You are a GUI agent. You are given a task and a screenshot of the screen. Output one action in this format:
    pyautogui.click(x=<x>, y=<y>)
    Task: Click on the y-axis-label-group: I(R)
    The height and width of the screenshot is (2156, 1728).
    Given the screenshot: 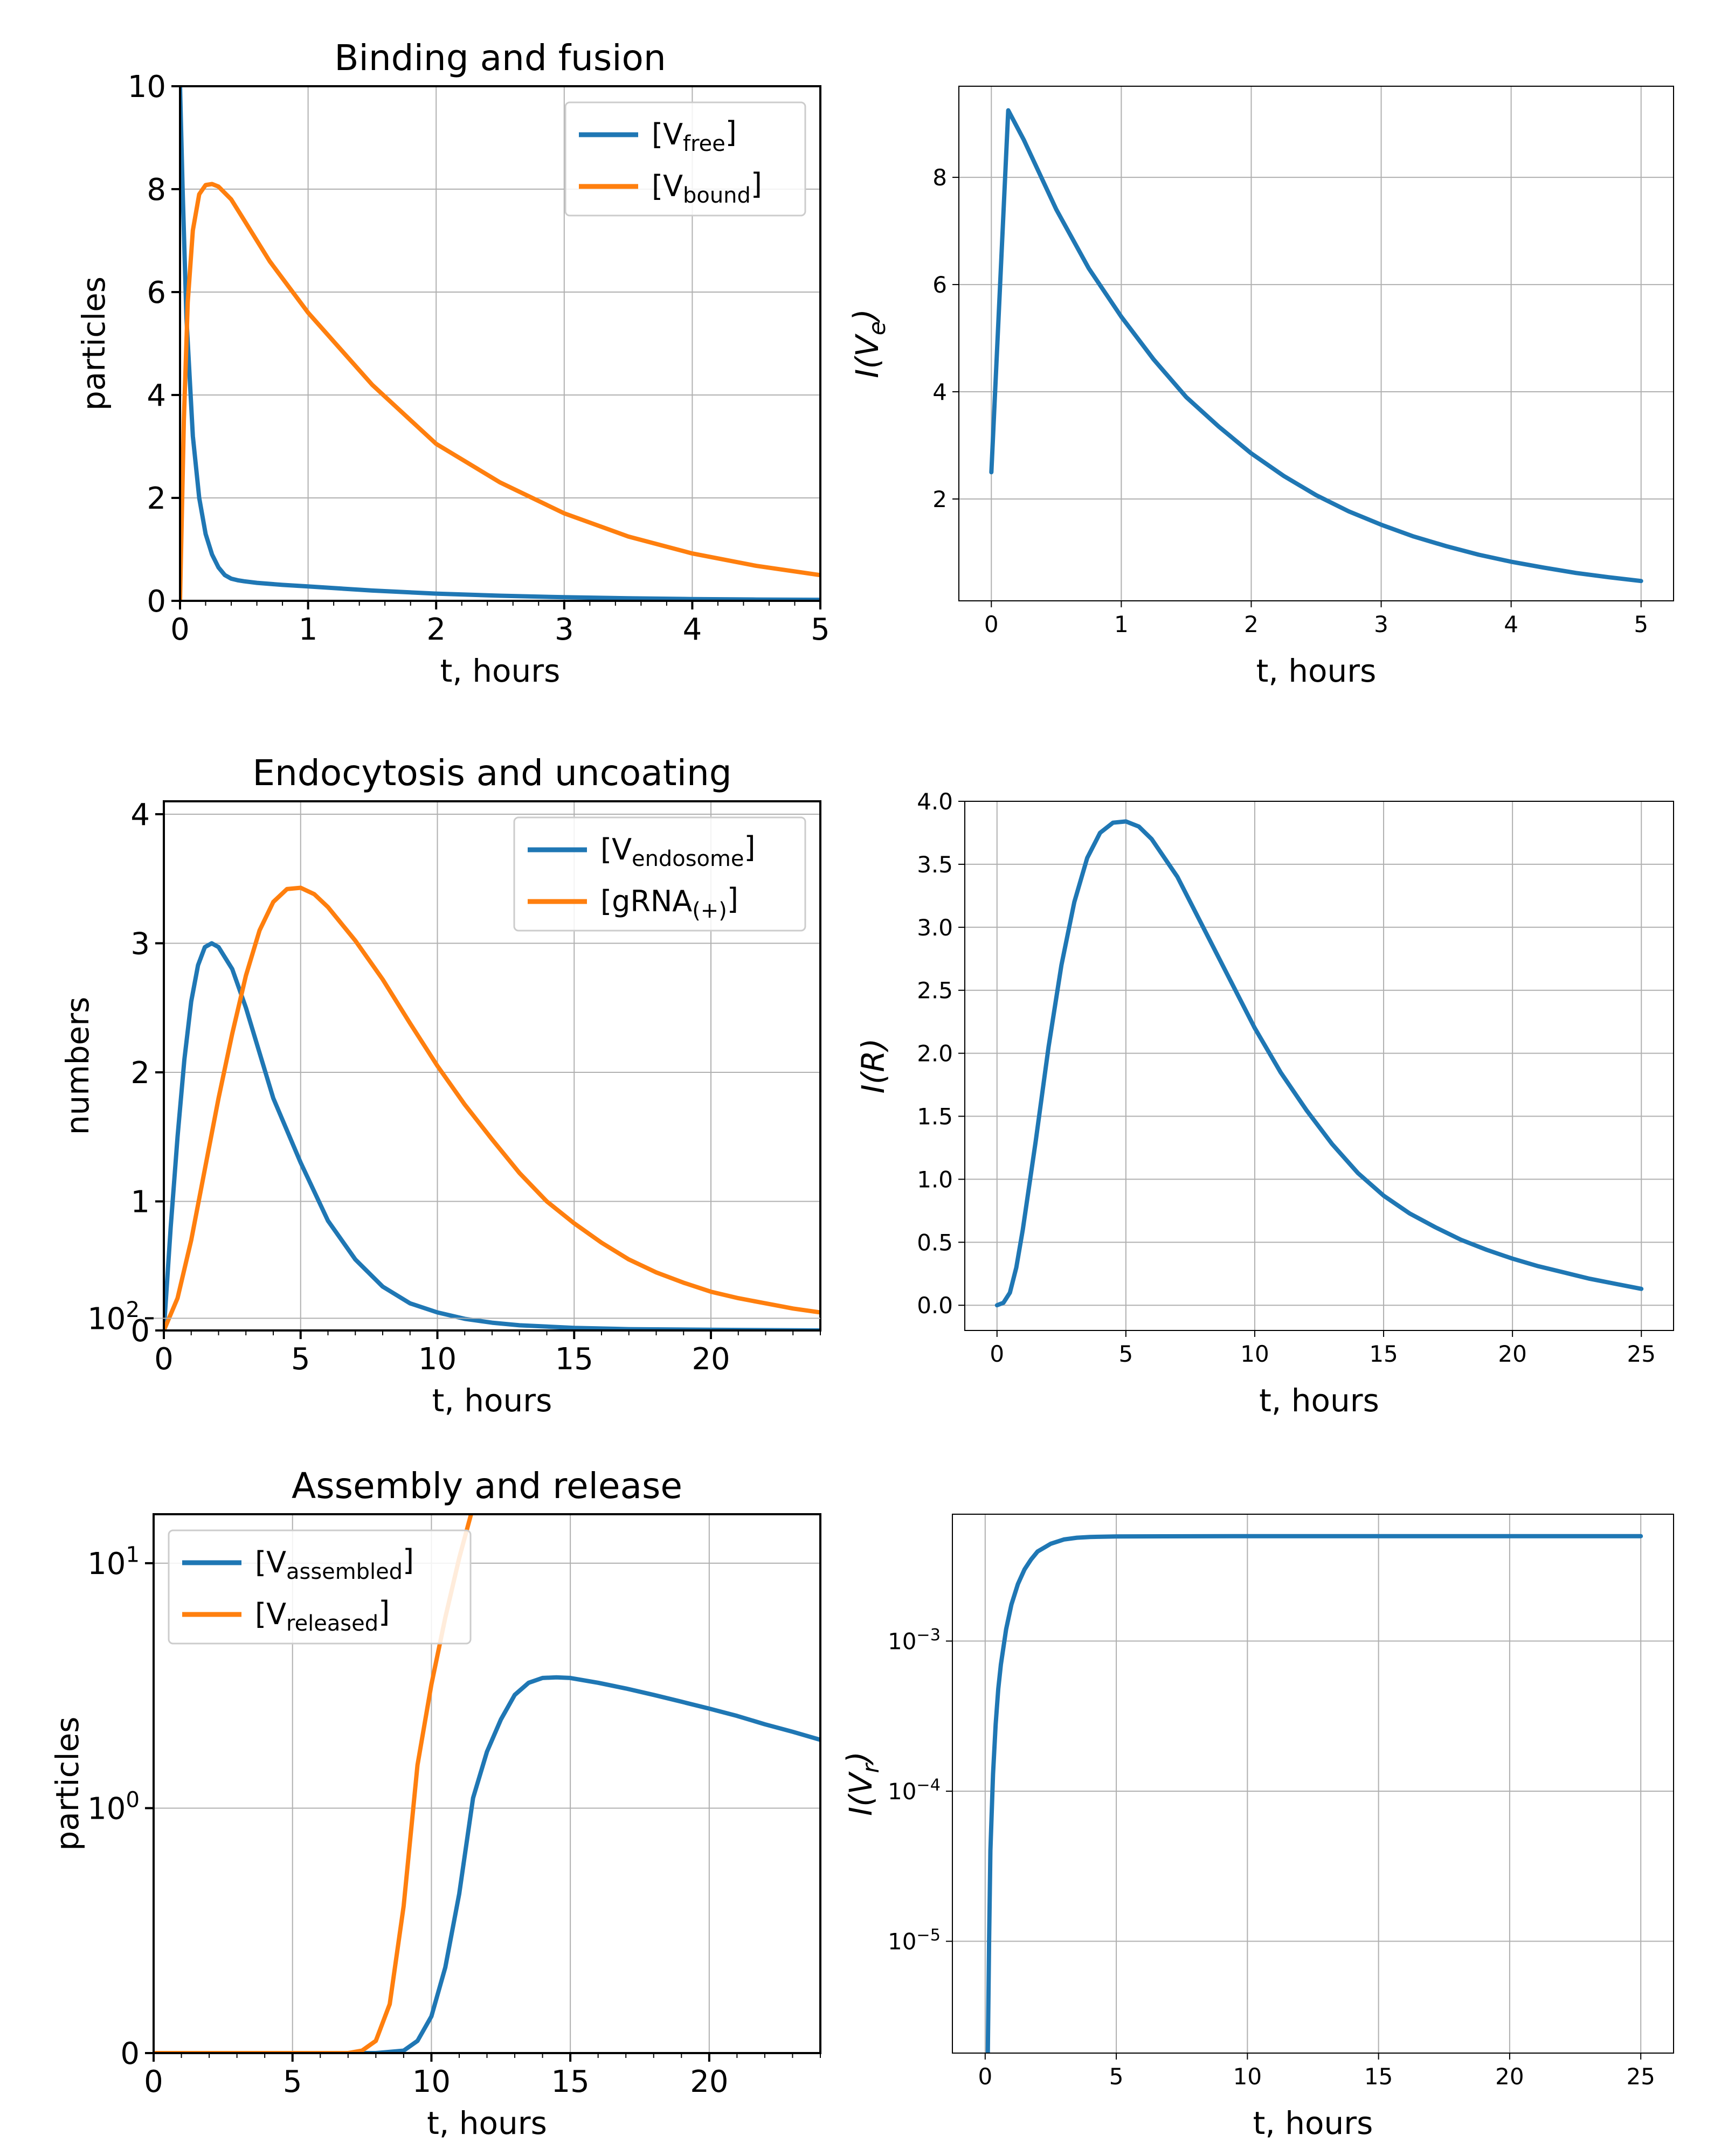 What is the action you would take?
    pyautogui.click(x=873, y=1066)
    